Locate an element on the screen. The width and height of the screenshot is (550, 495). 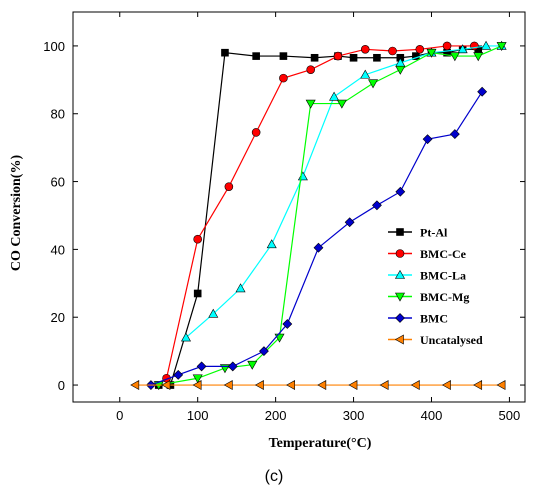
legend-entry-pt-al: Pt-Al is located at coordinates (418, 233).